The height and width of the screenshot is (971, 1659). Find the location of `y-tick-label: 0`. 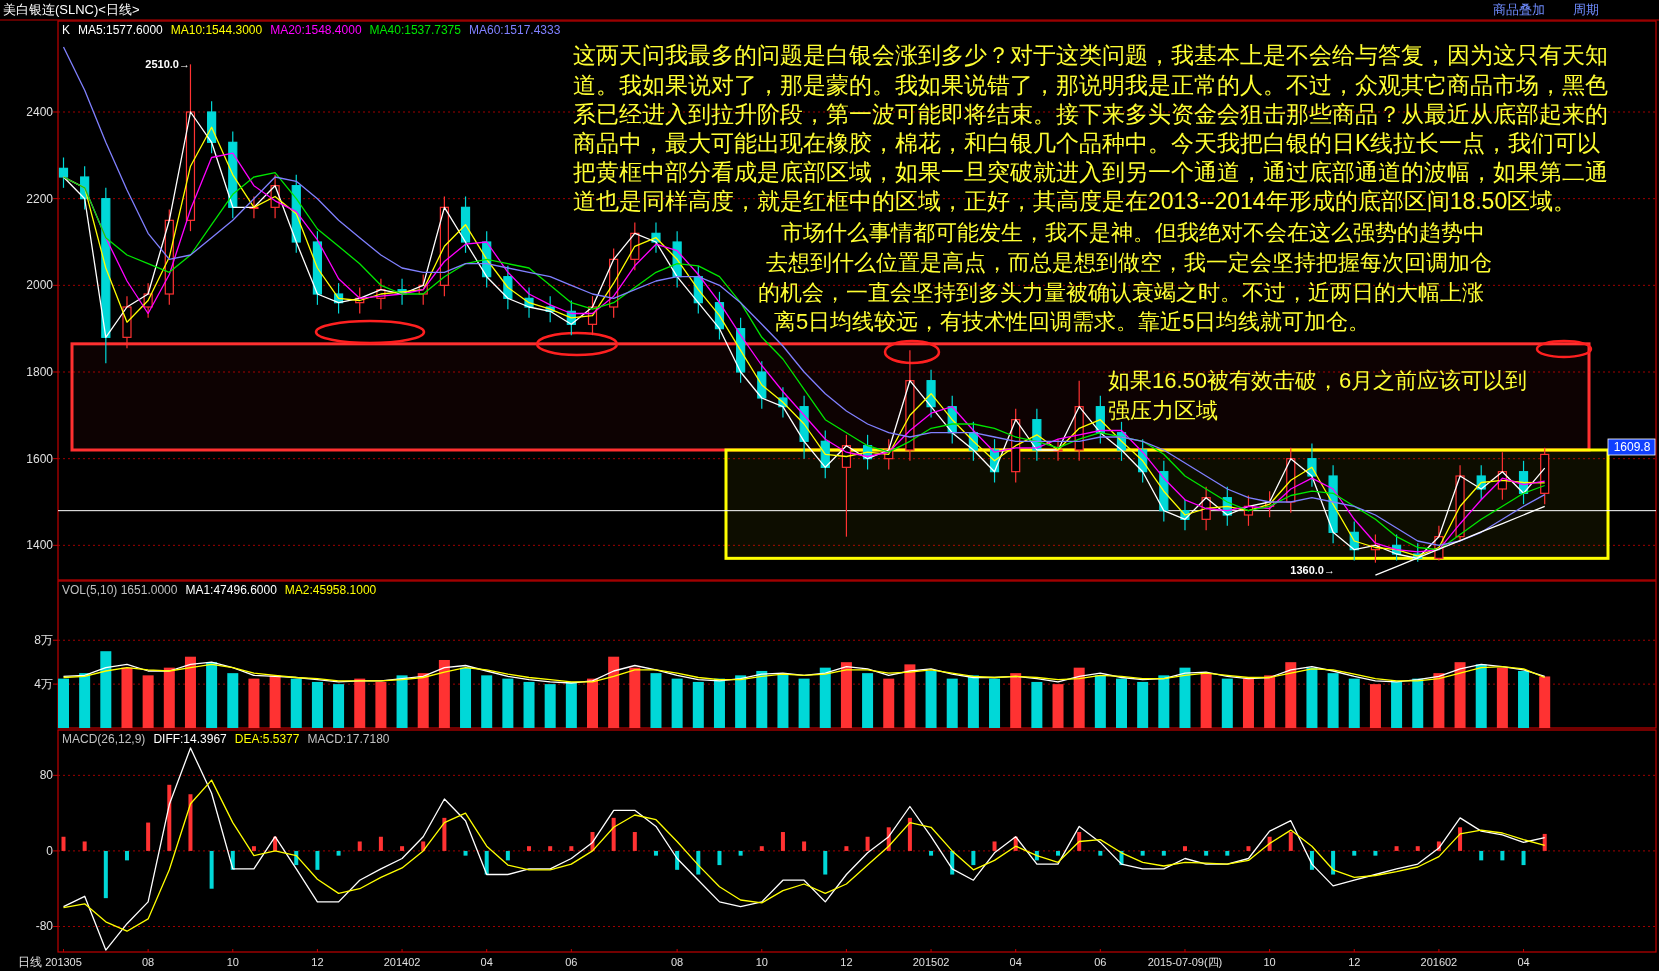

y-tick-label: 0 is located at coordinates (50, 850).